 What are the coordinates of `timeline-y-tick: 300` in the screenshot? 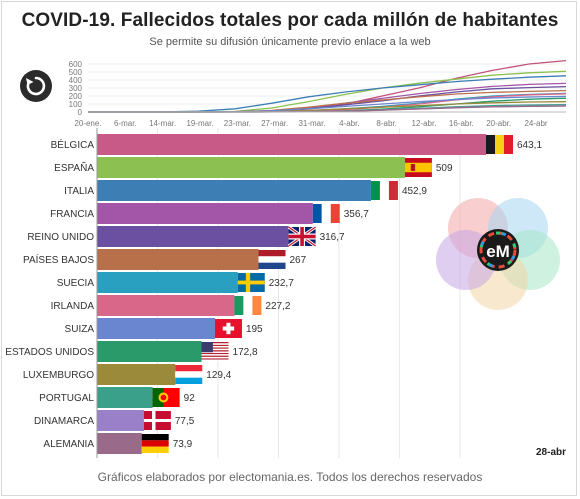 It's located at (76, 88).